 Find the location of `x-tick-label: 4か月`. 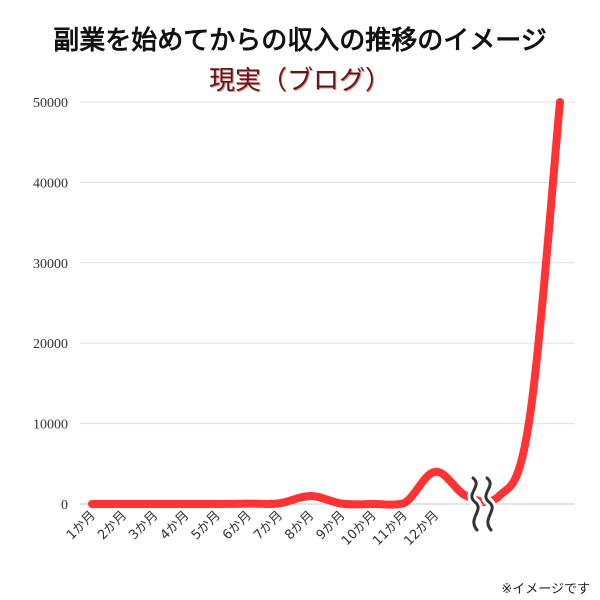

x-tick-label: 4か月 is located at coordinates (175, 525).